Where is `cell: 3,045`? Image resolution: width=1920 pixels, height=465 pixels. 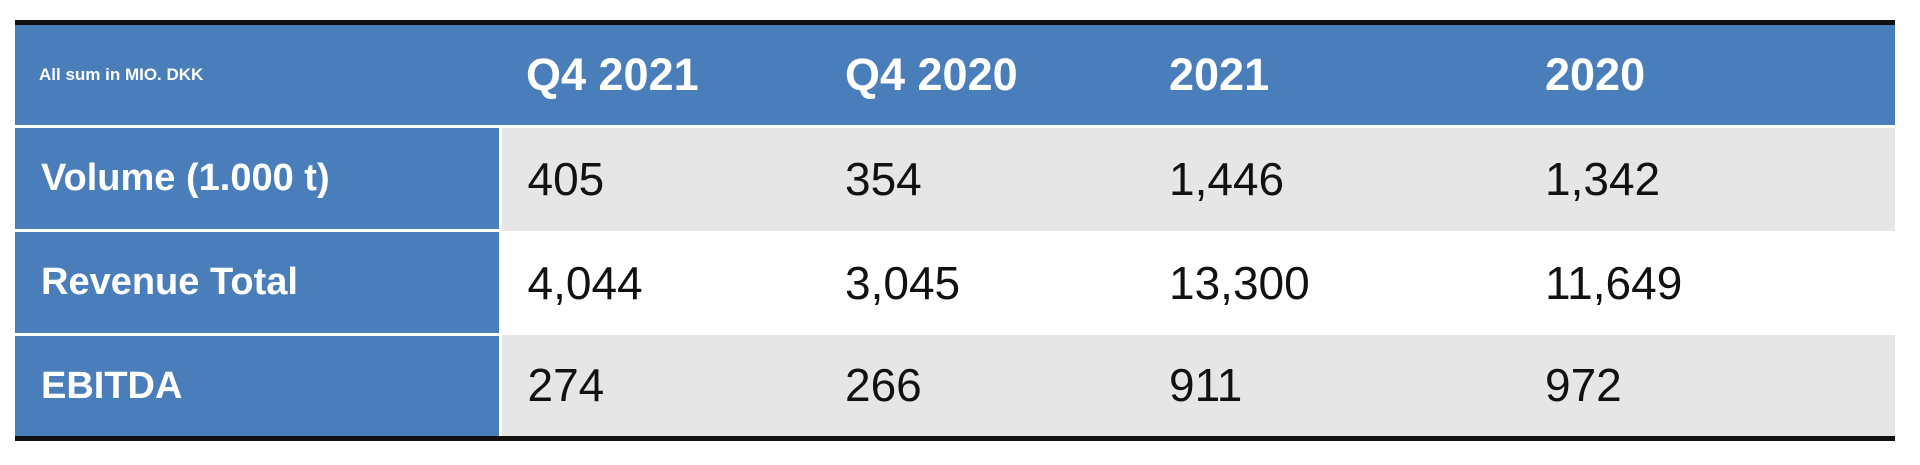 cell: 3,045 is located at coordinates (981, 282).